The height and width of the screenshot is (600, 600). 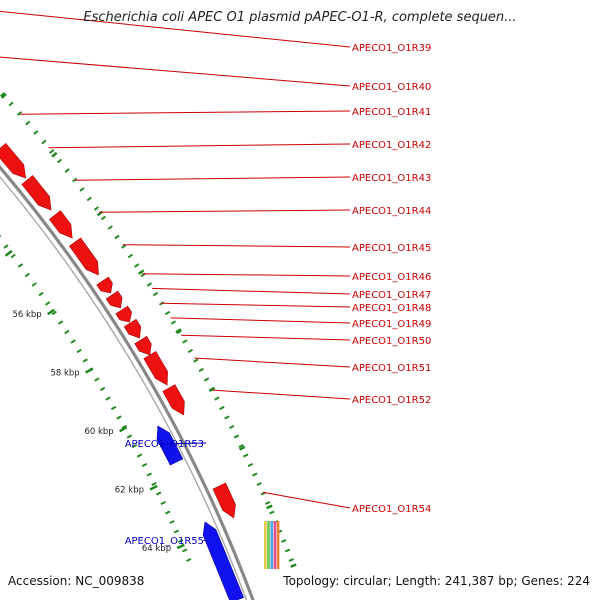 What do you see at coordinates (391, 178) in the screenshot?
I see `gene-label: APECO1_O1R43` at bounding box center [391, 178].